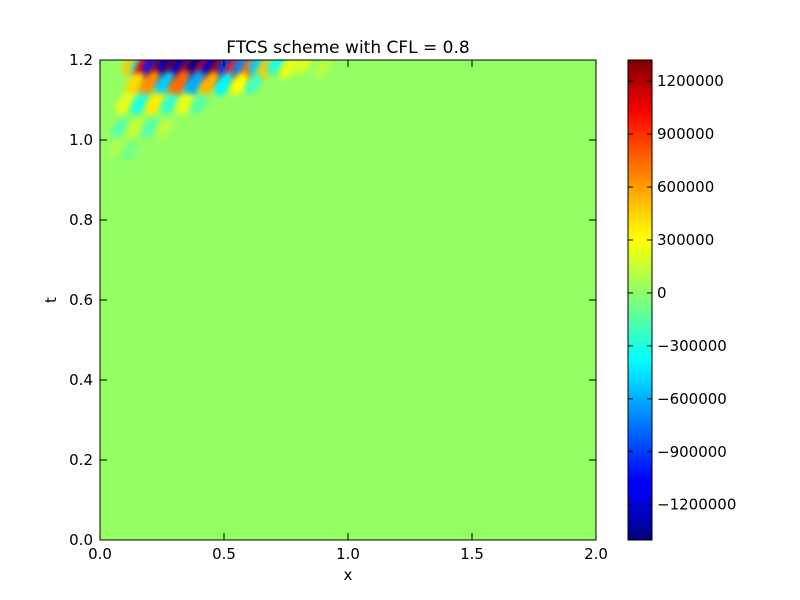  What do you see at coordinates (81, 60) in the screenshot?
I see `y-tick-label: 1.2` at bounding box center [81, 60].